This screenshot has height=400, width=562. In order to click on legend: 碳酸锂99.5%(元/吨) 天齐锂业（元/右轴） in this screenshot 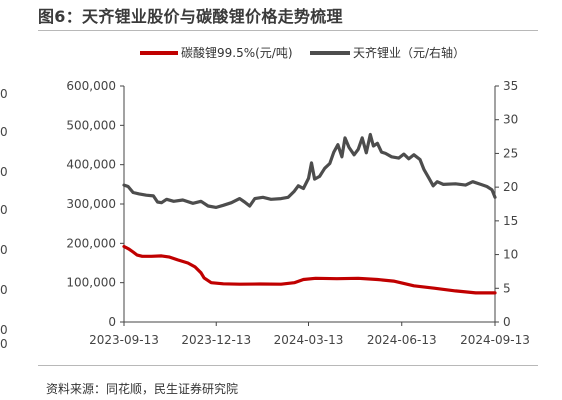, I will do `click(302, 52)`.